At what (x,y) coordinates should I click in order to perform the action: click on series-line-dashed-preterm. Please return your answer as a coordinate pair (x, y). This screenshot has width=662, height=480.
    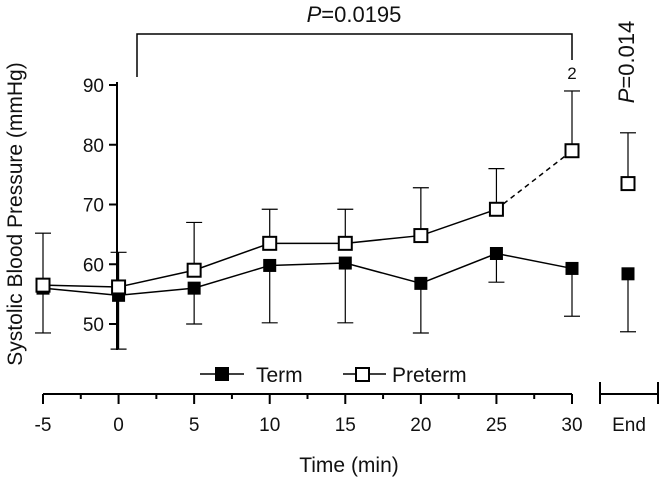
    Looking at the image, I should click on (534, 180).